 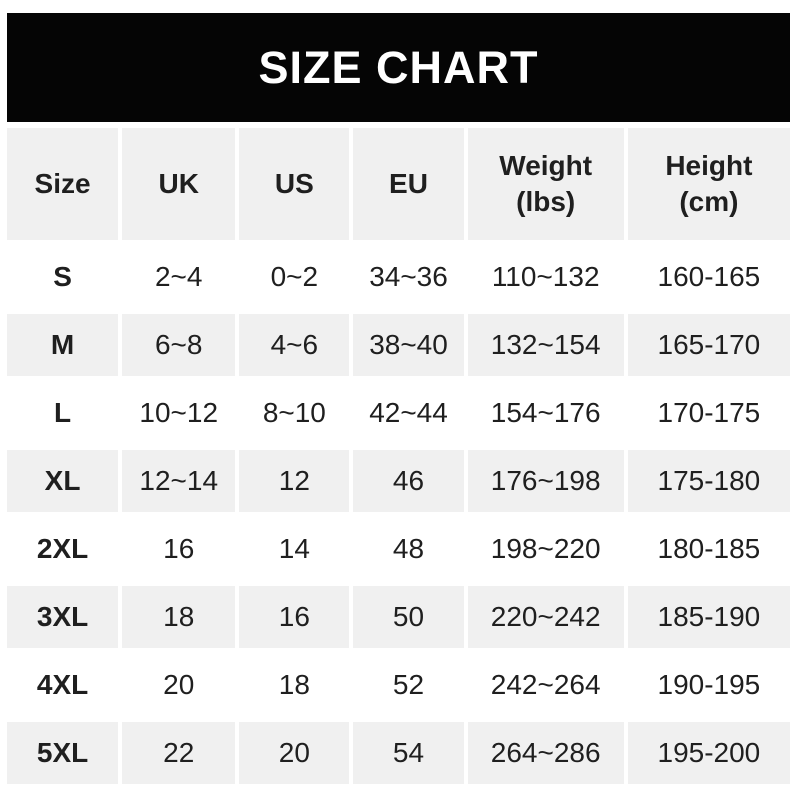 I want to click on table-cell: 5XL, so click(x=63, y=753).